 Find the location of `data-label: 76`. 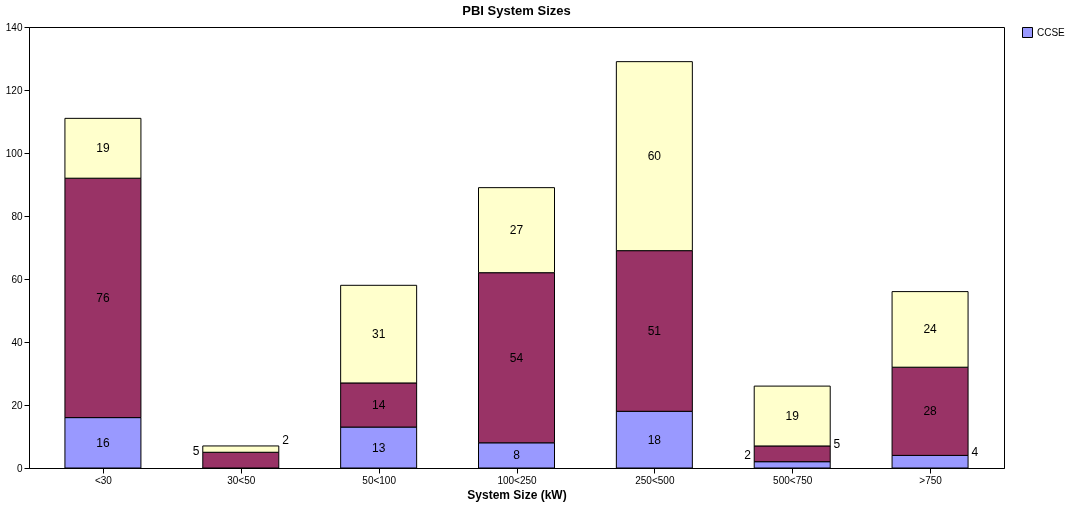

data-label: 76 is located at coordinates (103, 297).